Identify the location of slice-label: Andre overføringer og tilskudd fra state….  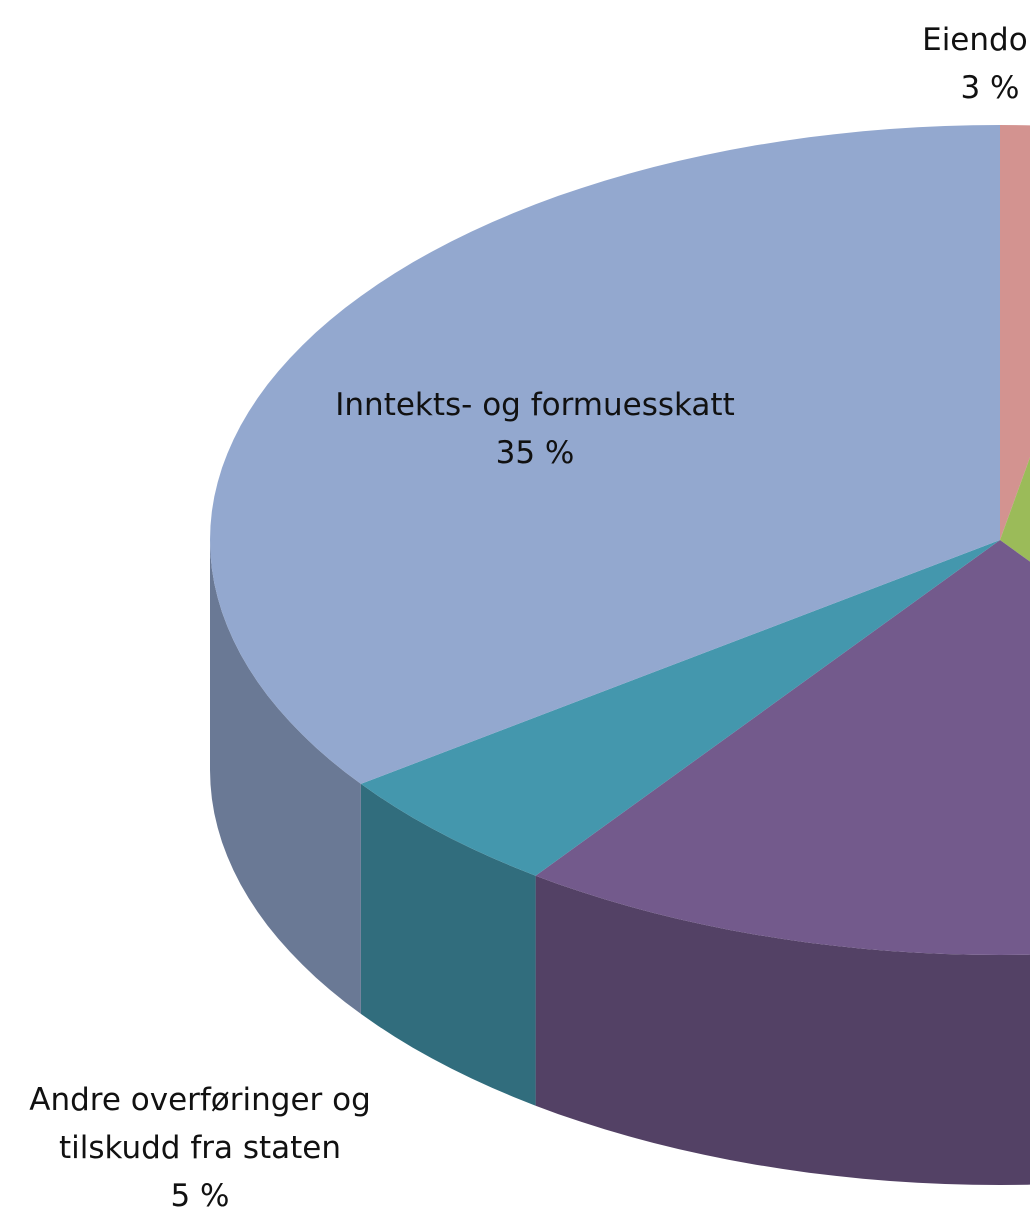
(200, 1145).